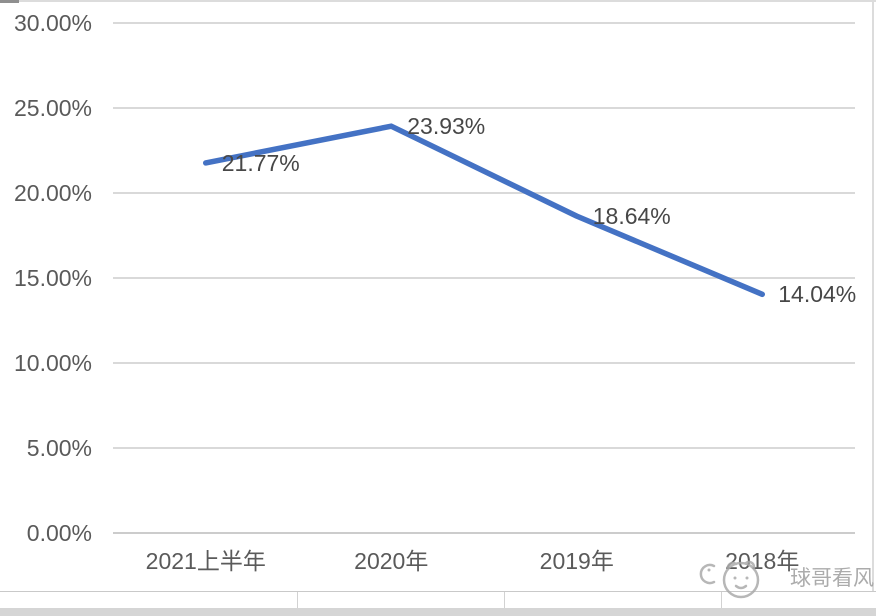 This screenshot has width=876, height=616. I want to click on x-category-label: 2018年, so click(762, 561).